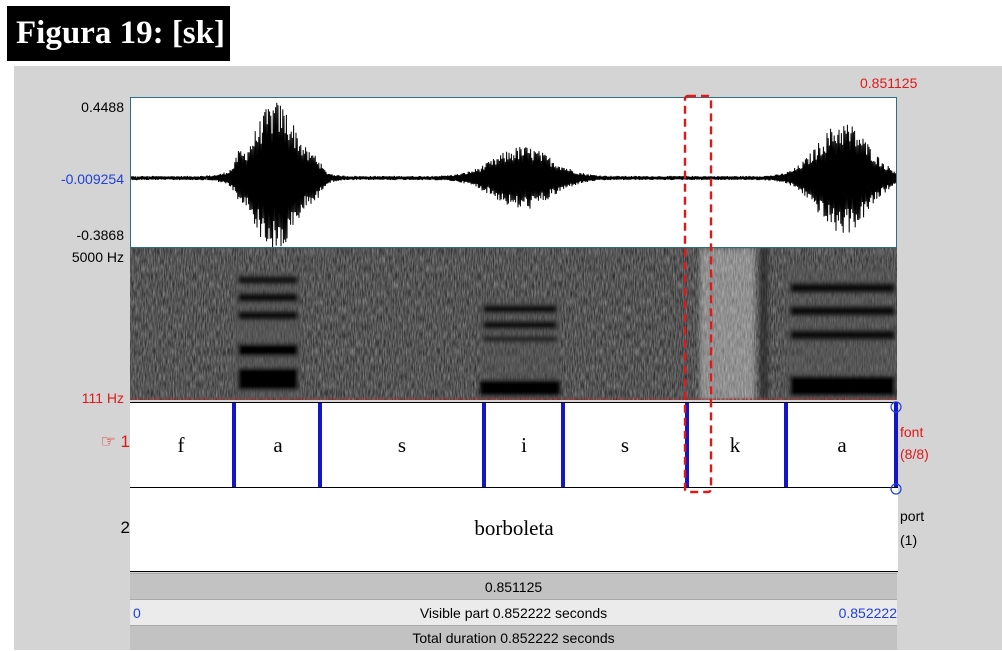  What do you see at coordinates (867, 613) in the screenshot?
I see `visible-end: 0.852222` at bounding box center [867, 613].